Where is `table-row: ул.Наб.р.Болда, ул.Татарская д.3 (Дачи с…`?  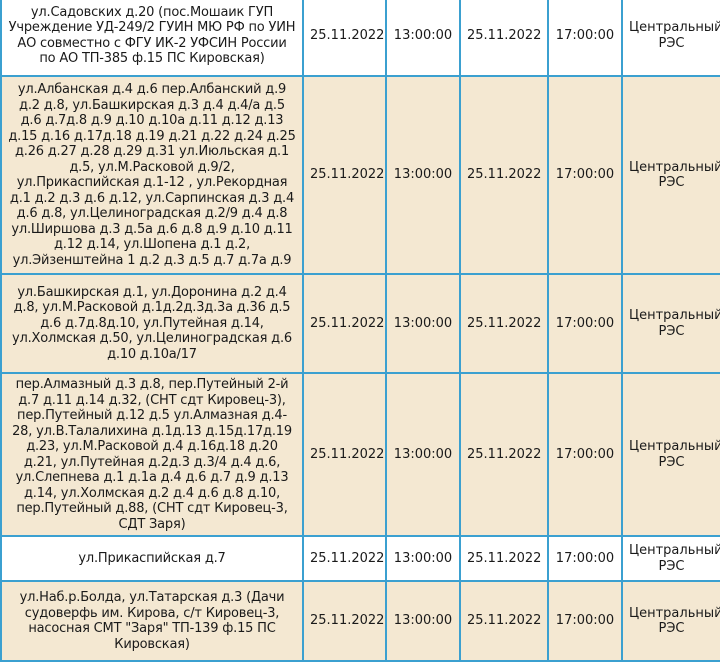 table-row: ул.Наб.р.Болда, ул.Татарская д.3 (Дачи с… is located at coordinates (360, 621).